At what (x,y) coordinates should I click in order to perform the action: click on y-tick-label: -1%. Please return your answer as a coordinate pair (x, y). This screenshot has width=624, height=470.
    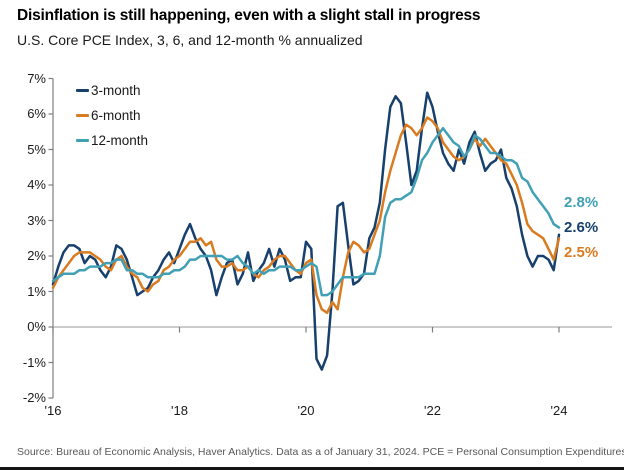
    Looking at the image, I should click on (34, 362).